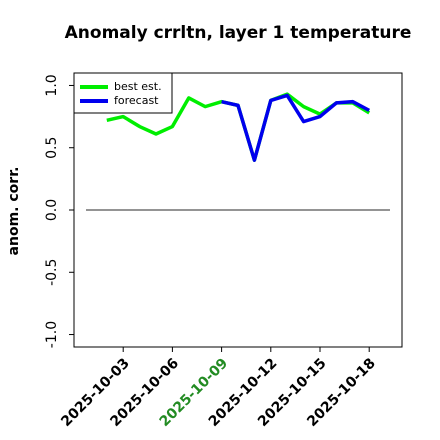 Image resolution: width=440 pixels, height=440 pixels. I want to click on legend: best est.forecast, so click(123, 93).